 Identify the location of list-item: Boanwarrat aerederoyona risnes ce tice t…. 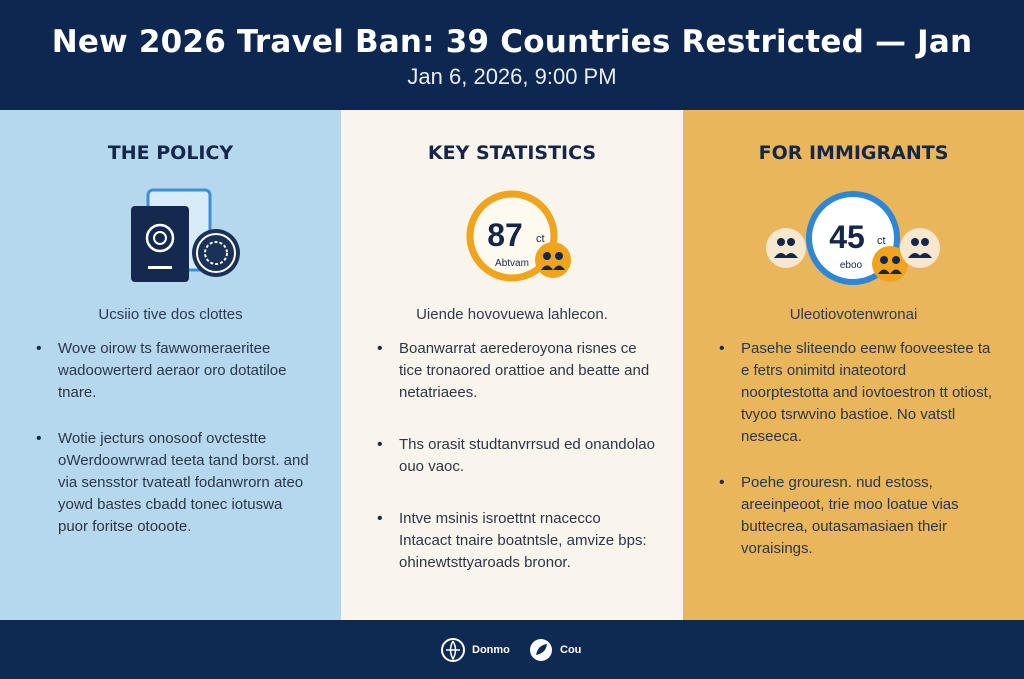
(516, 371).